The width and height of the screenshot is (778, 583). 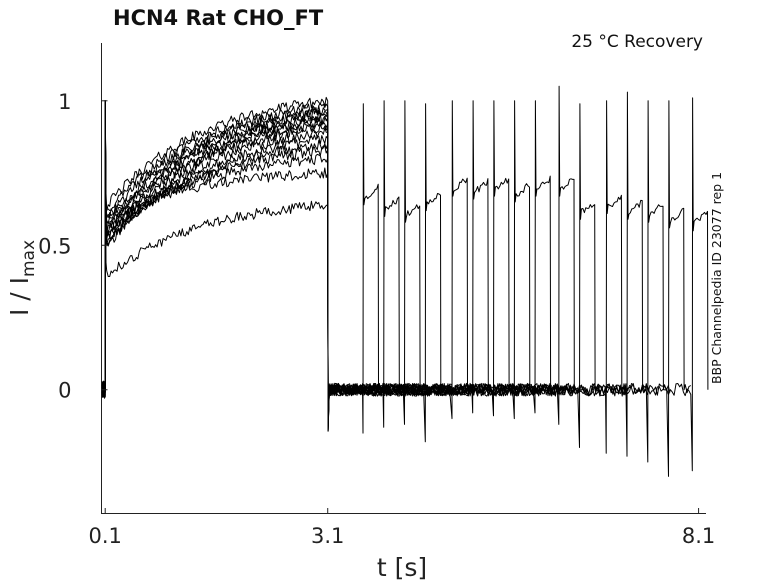 I want to click on y-tick-label: 0, so click(x=64, y=391).